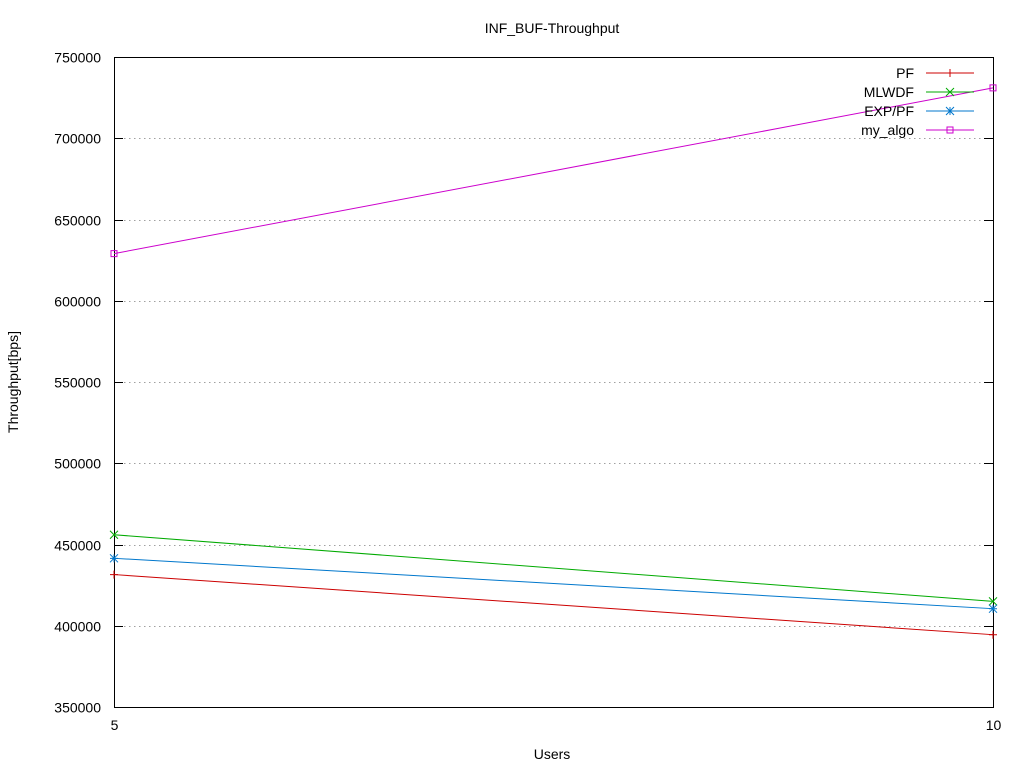 This screenshot has width=1024, height=768. Describe the element at coordinates (919, 92) in the screenshot. I see `legend-item: MLWDF` at that location.